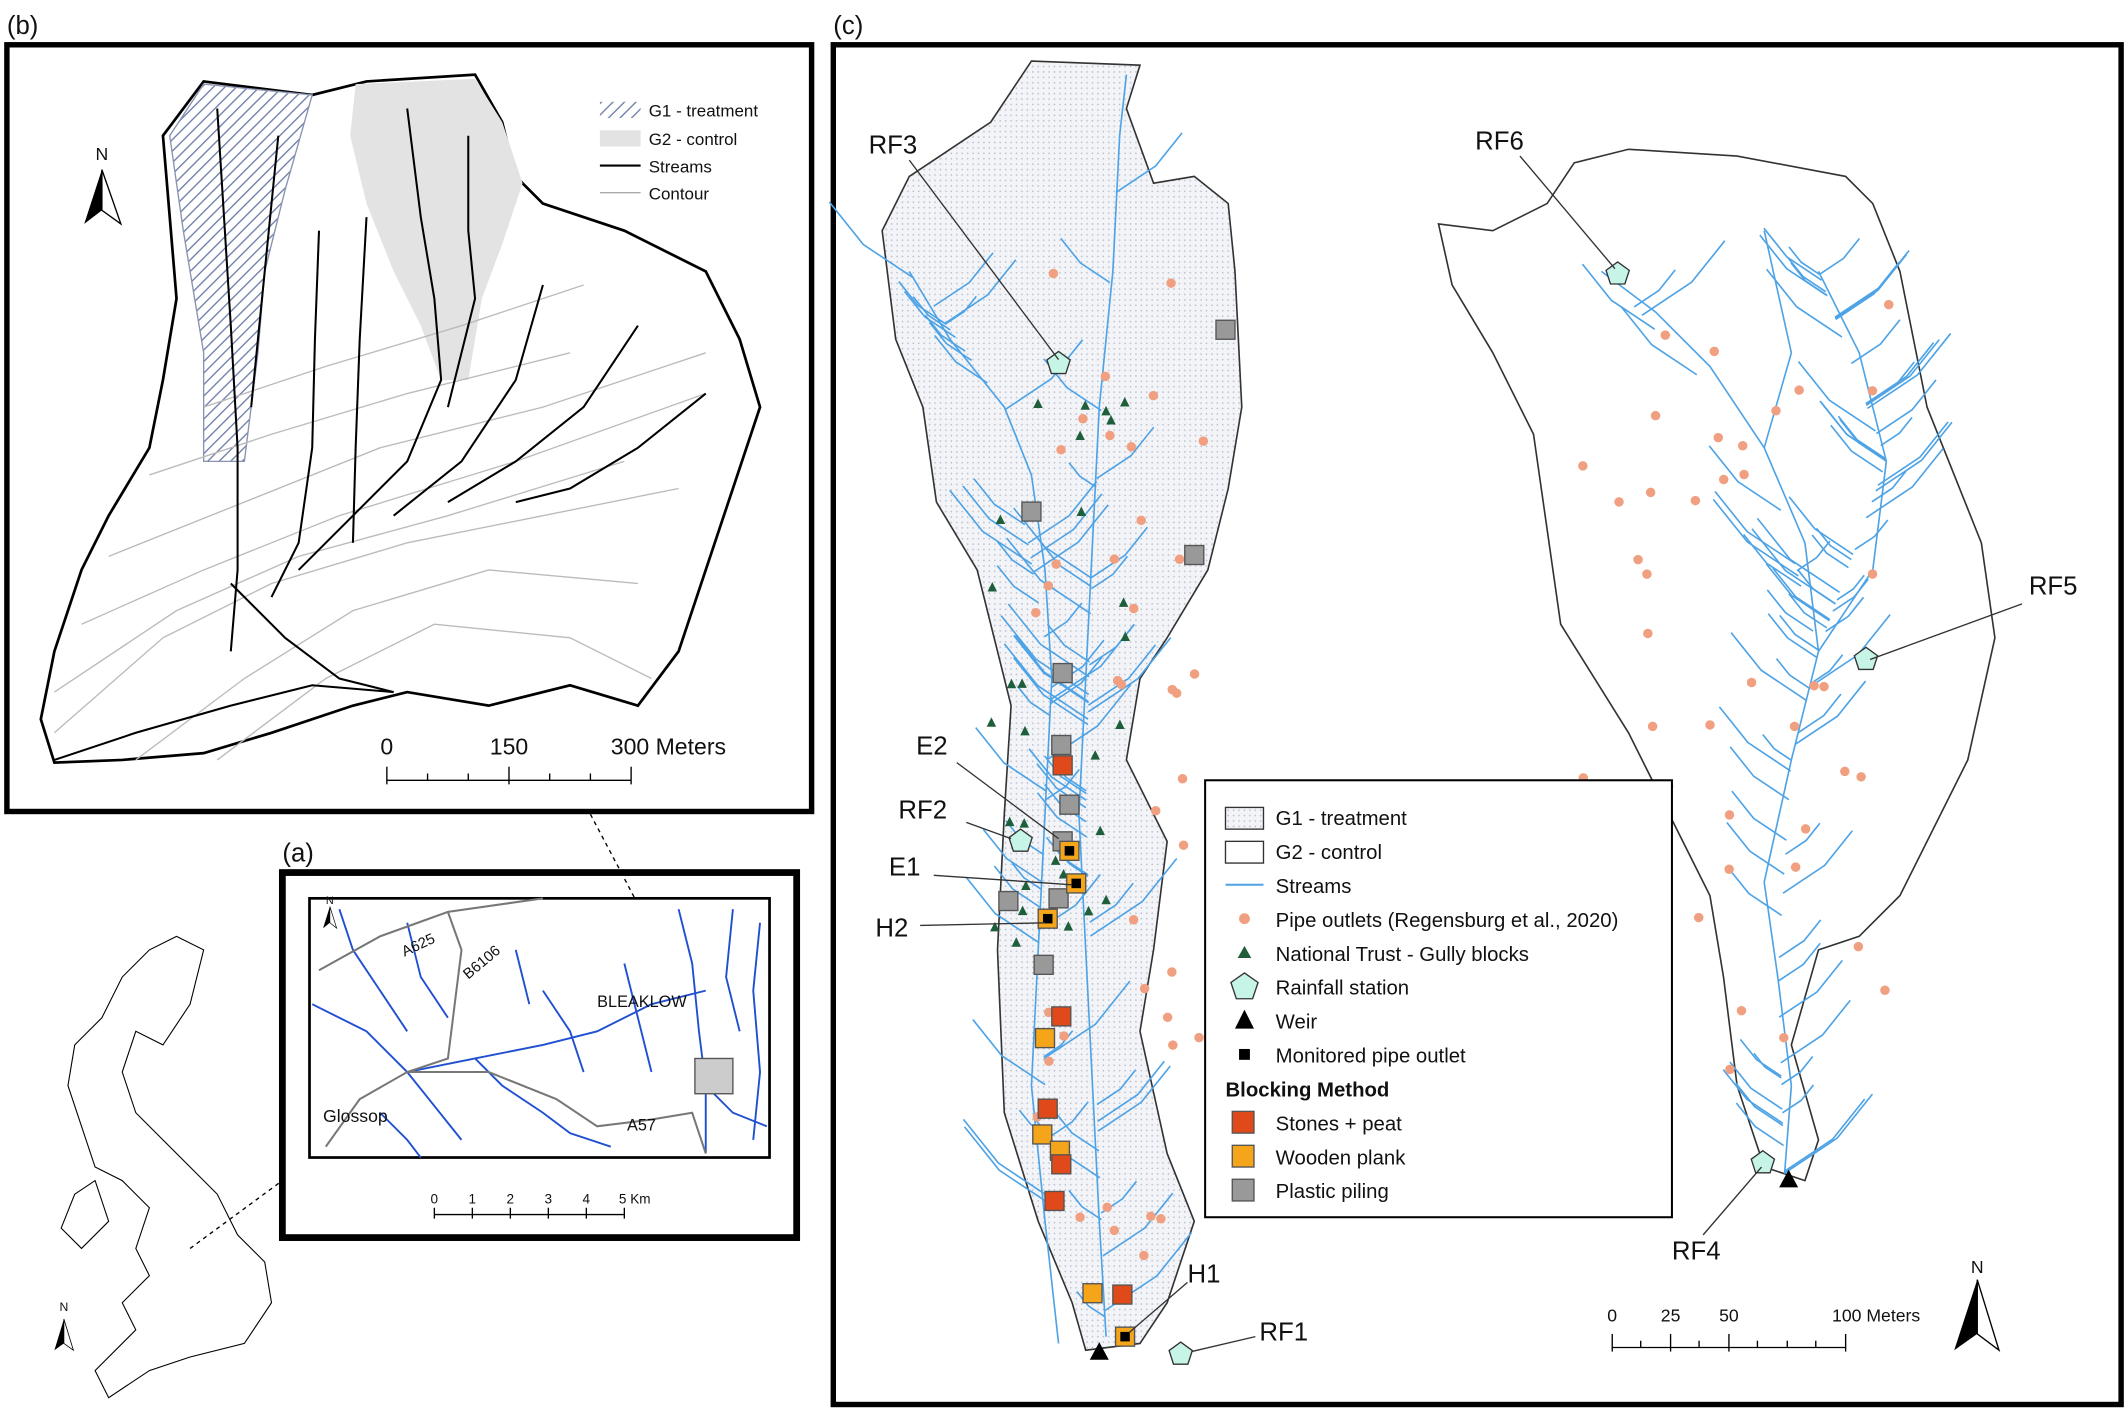  What do you see at coordinates (2053, 586) in the screenshot?
I see `site-label: RF5` at bounding box center [2053, 586].